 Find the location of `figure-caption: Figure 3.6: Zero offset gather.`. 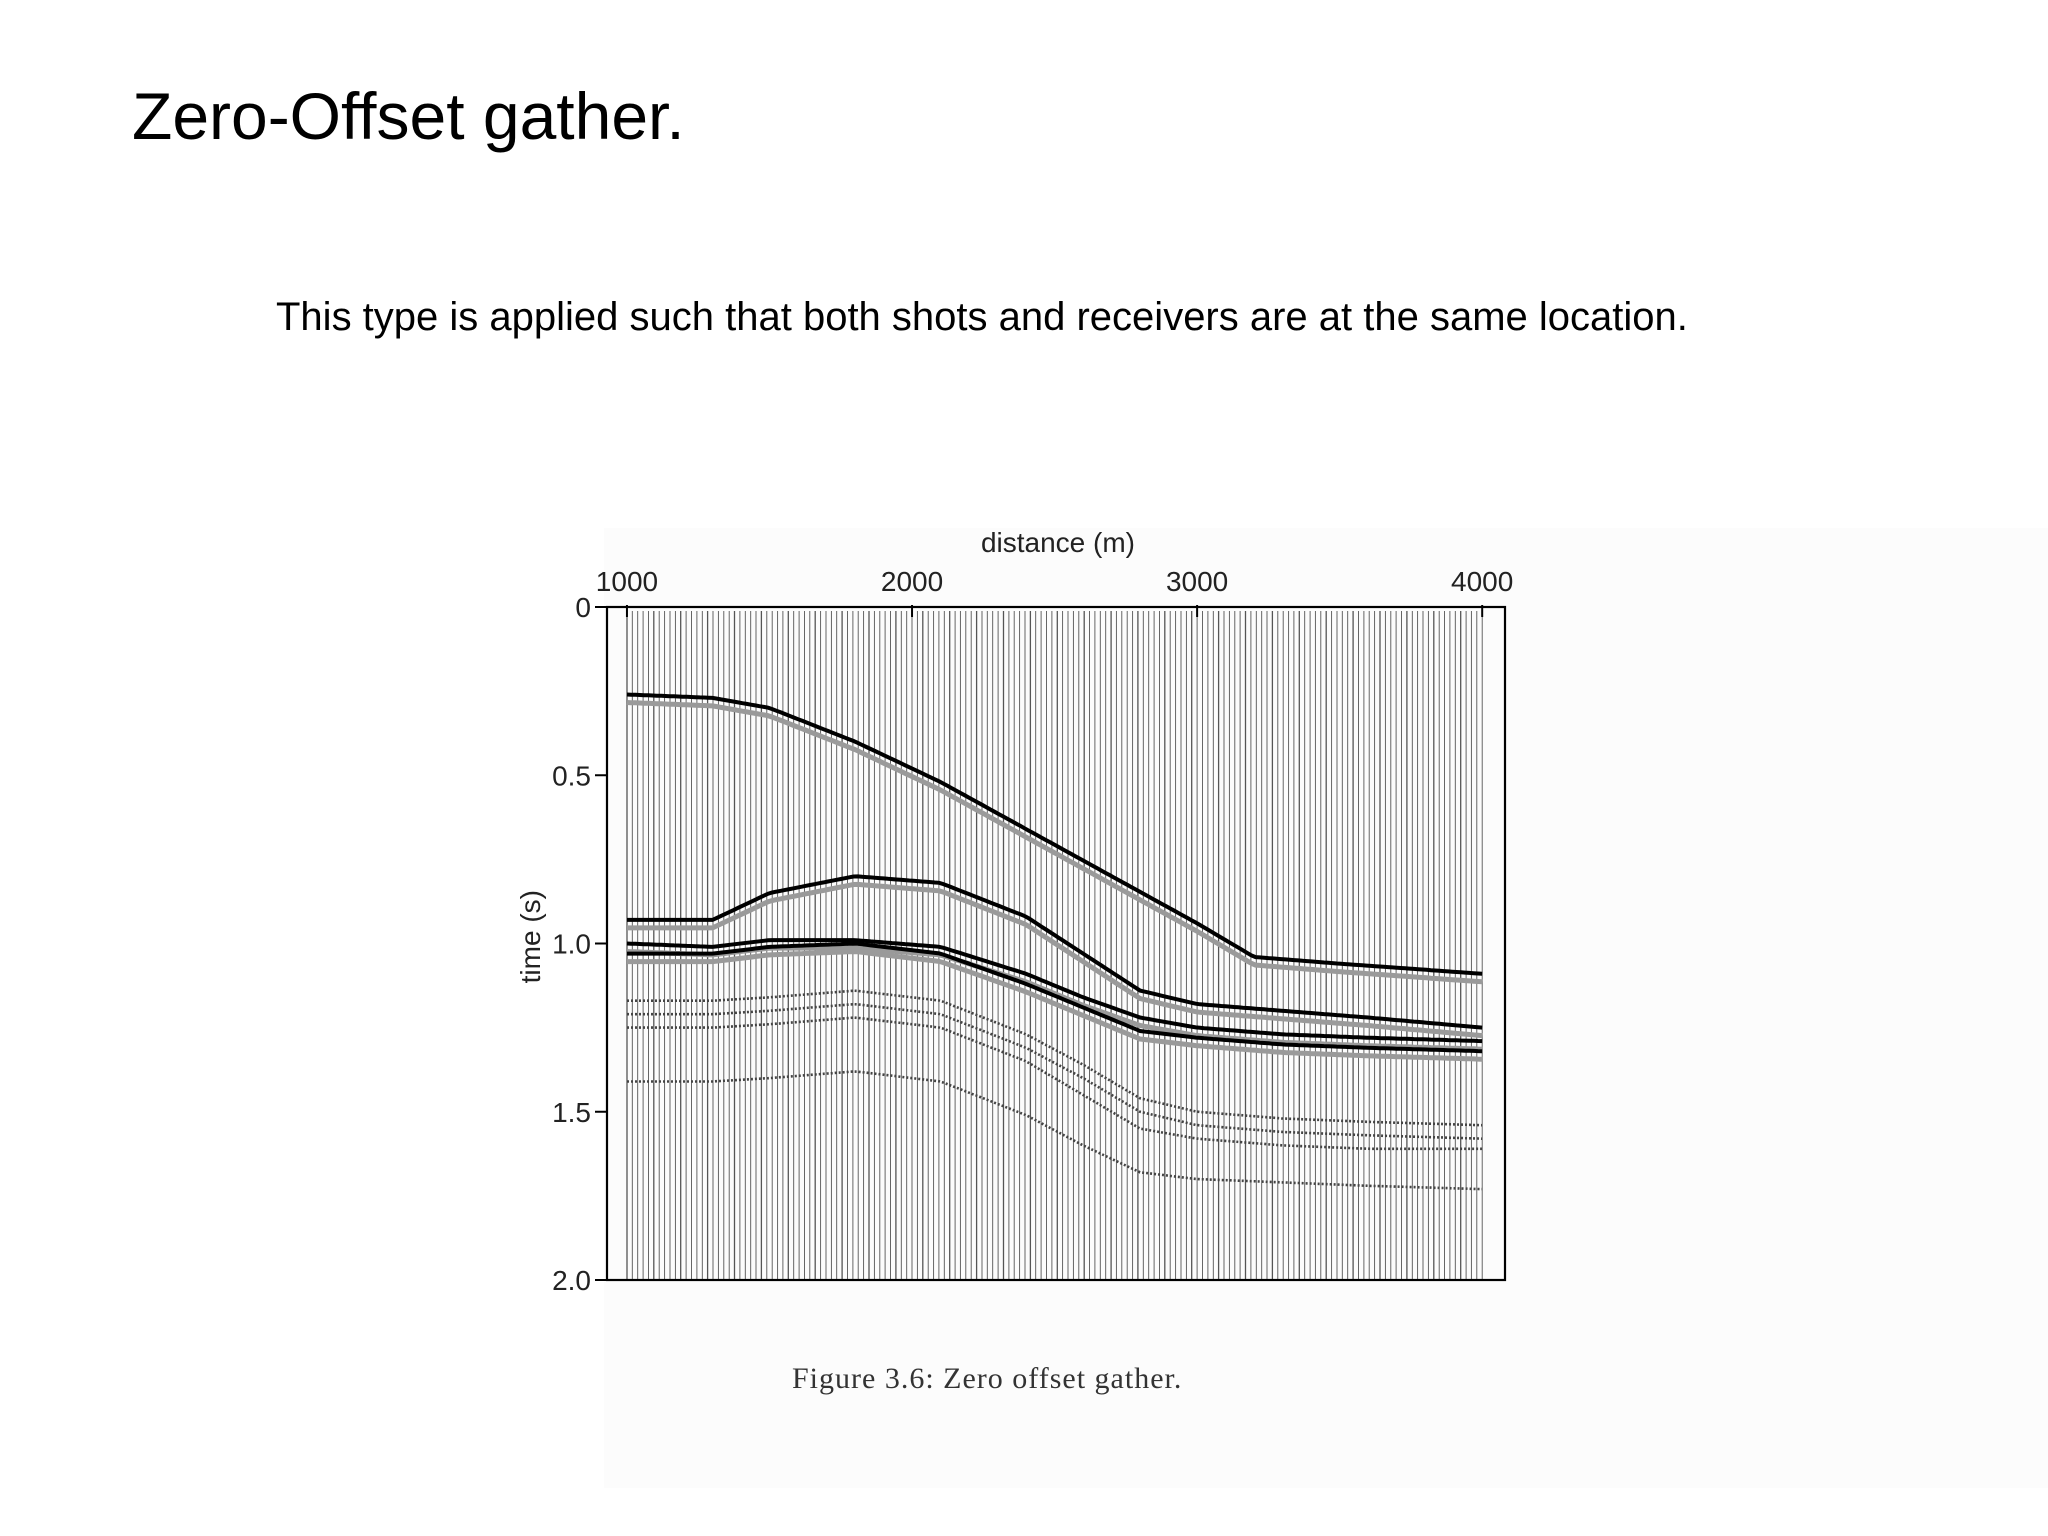

figure-caption: Figure 3.6: Zero offset gather. is located at coordinates (987, 1378).